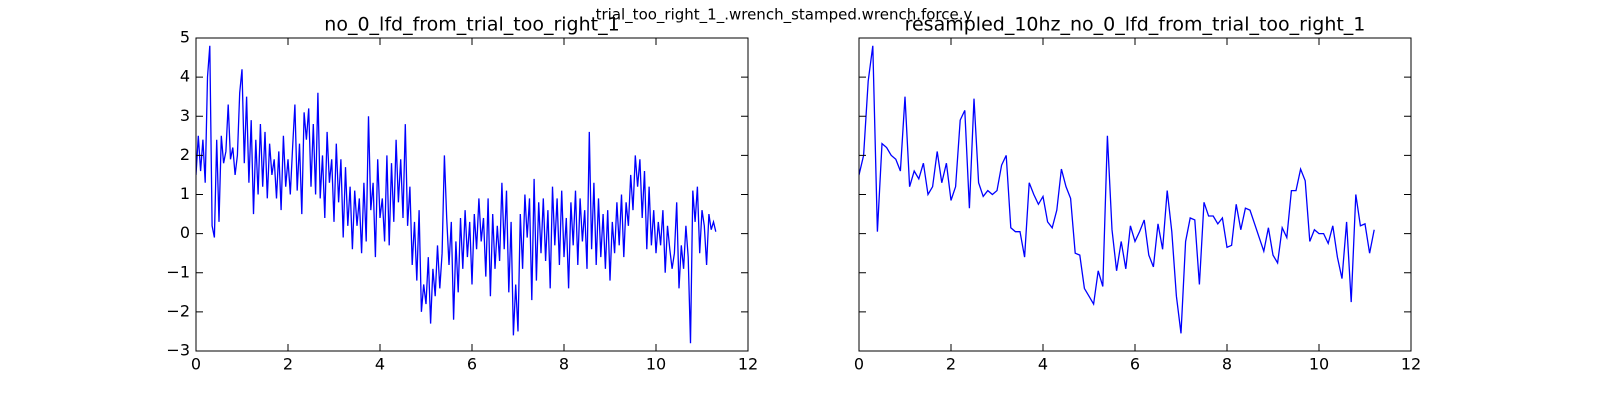 The height and width of the screenshot is (400, 1600). What do you see at coordinates (471, 25) in the screenshot?
I see `axes-title: no_0_lfd_from_trial_too_right_1` at bounding box center [471, 25].